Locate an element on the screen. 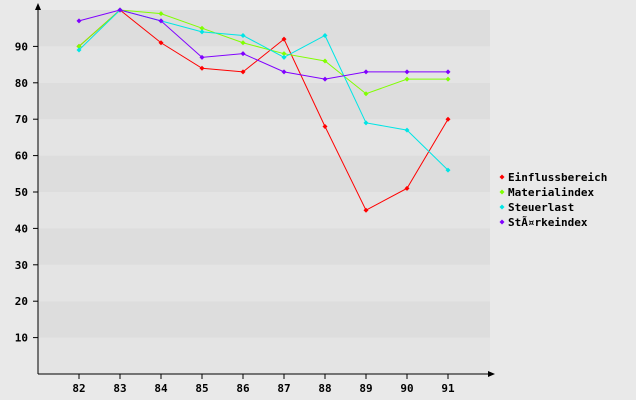  legend-item: Materialindex is located at coordinates (546, 192).